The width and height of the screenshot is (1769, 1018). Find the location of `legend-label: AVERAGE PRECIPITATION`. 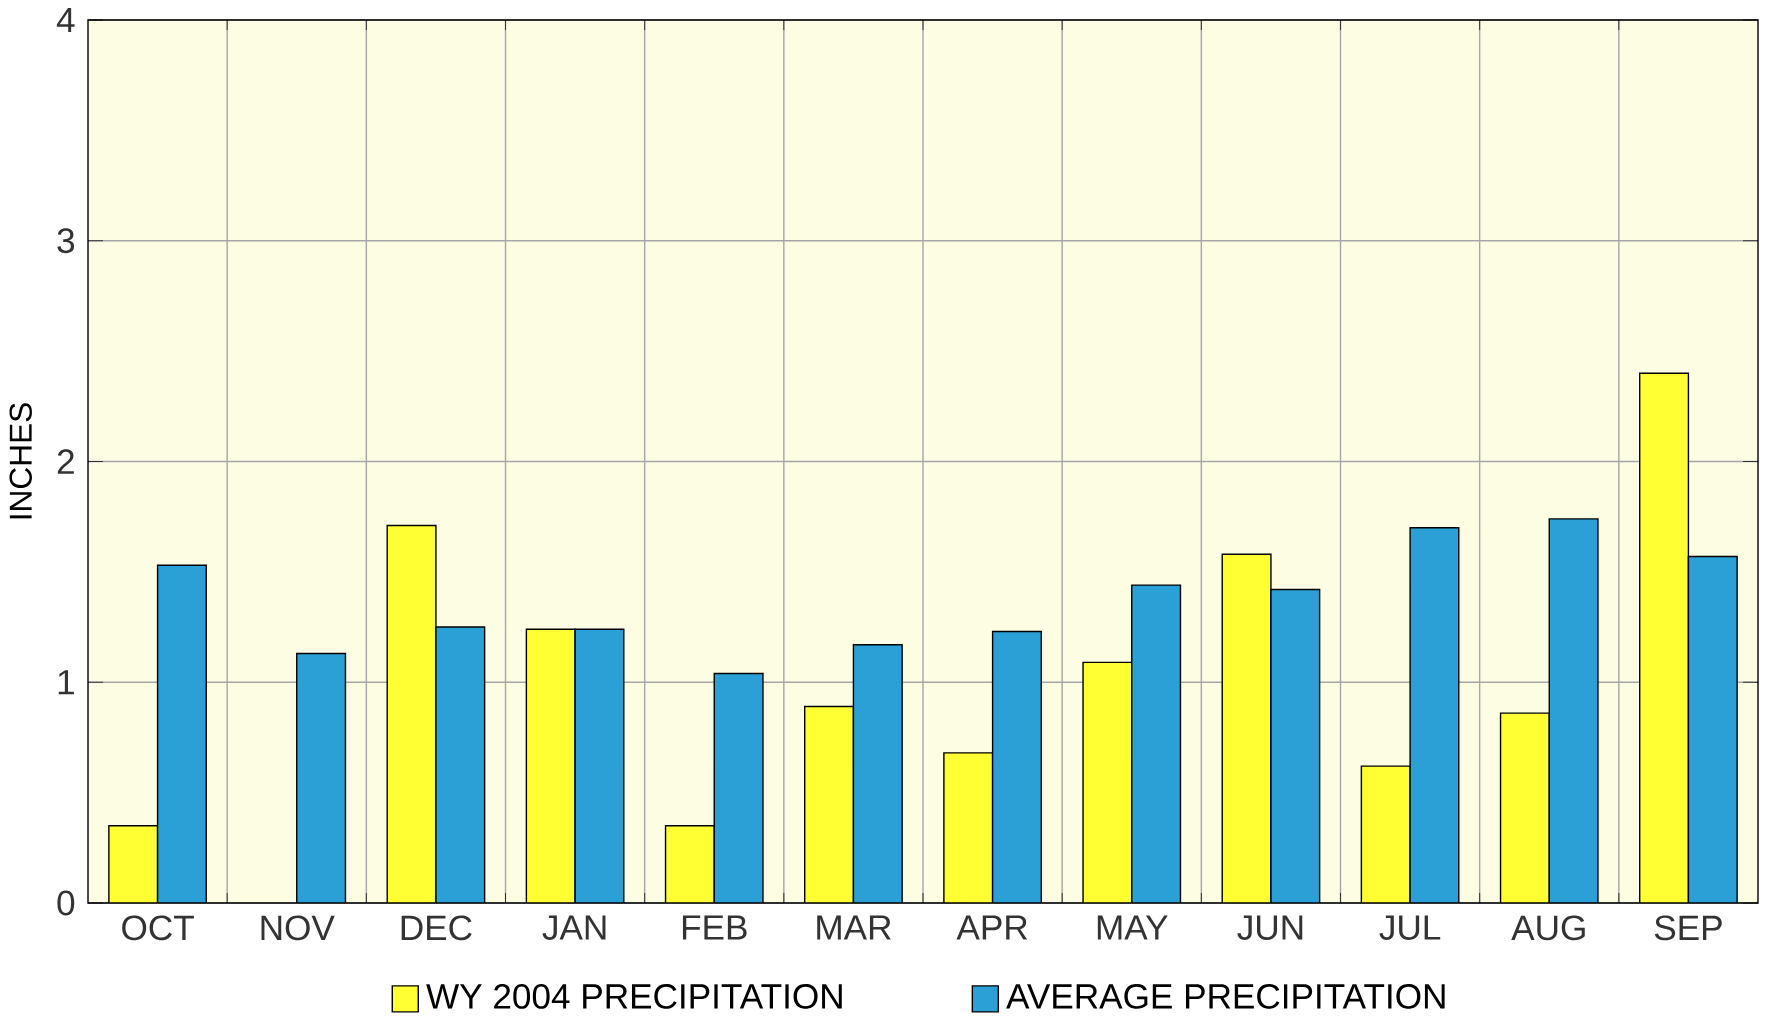

legend-label: AVERAGE PRECIPITATION is located at coordinates (1225, 996).